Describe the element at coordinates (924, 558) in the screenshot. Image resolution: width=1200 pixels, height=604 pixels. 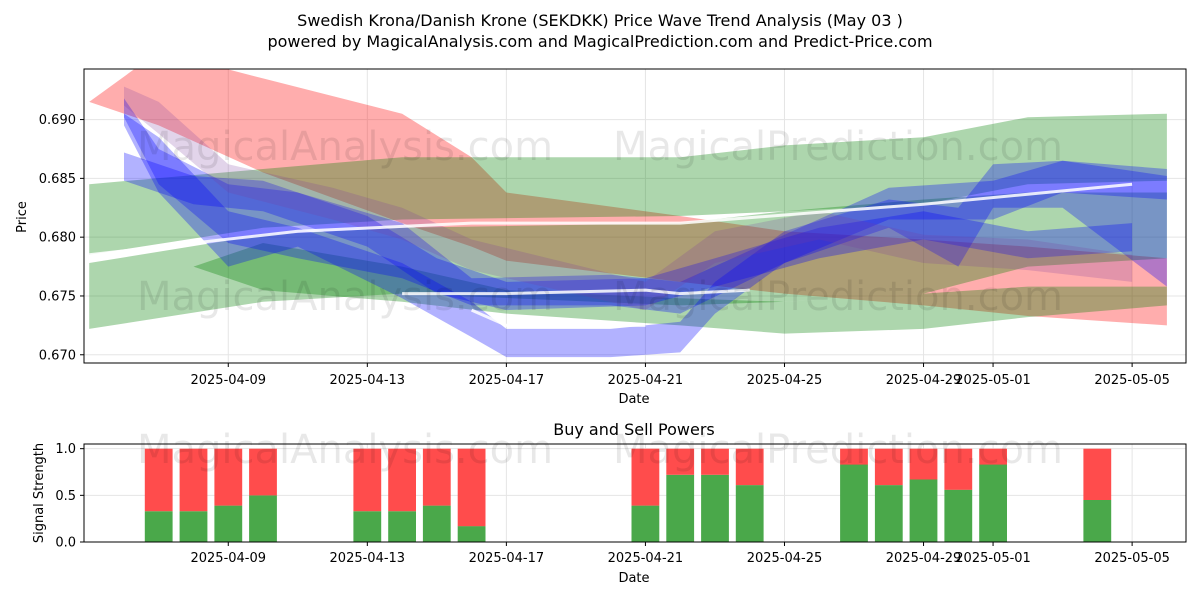
I see `signal-x-tick-label: 2025-04-29` at that location.